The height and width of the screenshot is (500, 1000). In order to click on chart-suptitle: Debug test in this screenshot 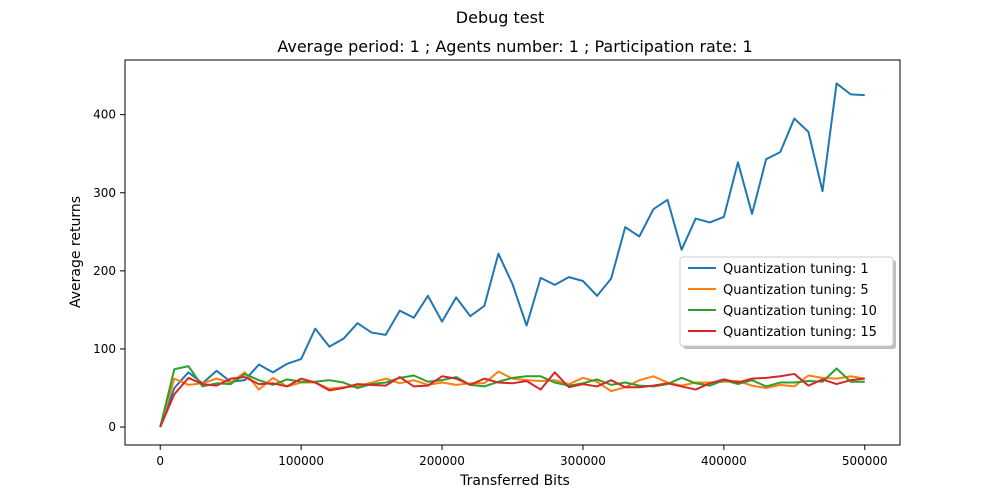, I will do `click(500, 17)`.